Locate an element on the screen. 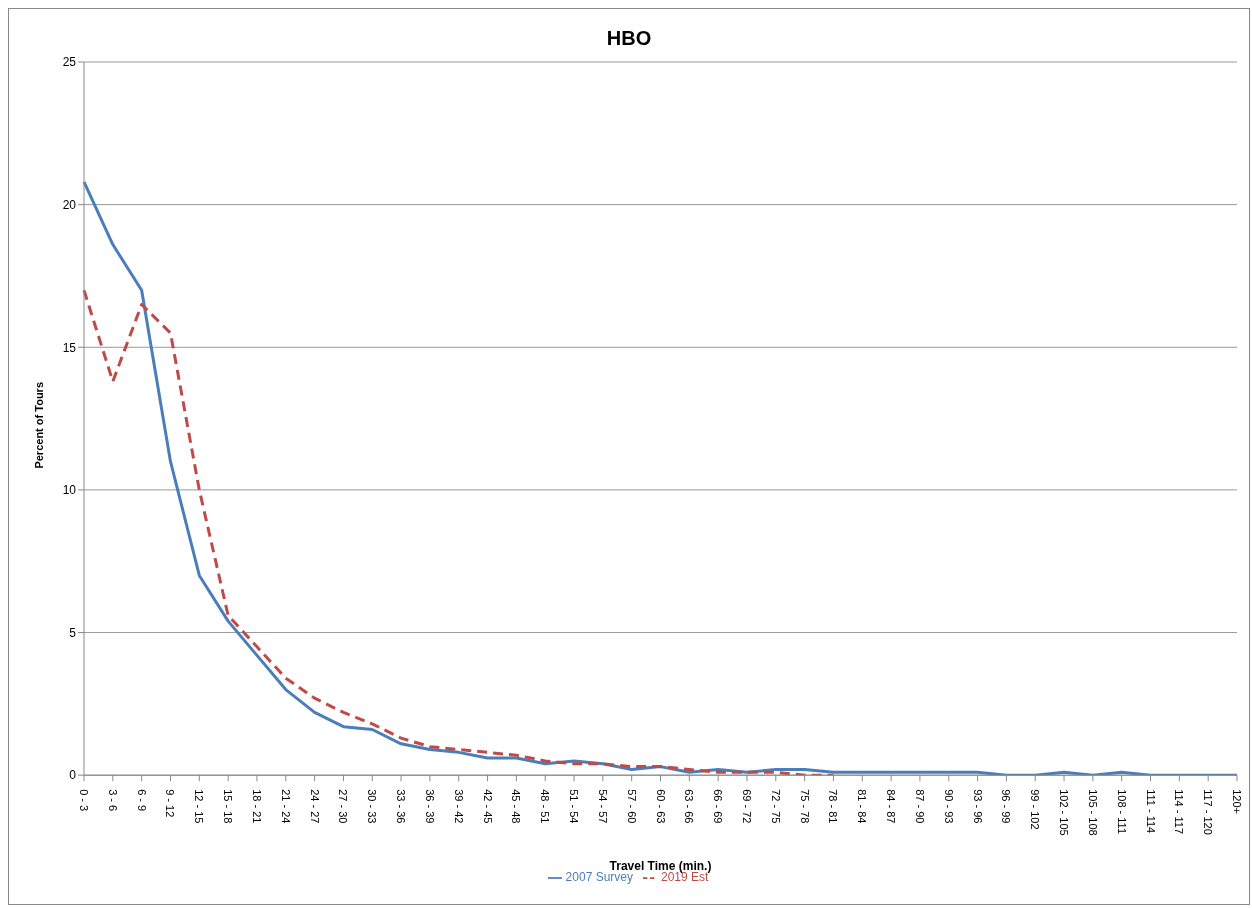 This screenshot has height=908, width=1252. y-tick-label: 5 is located at coordinates (73, 632).